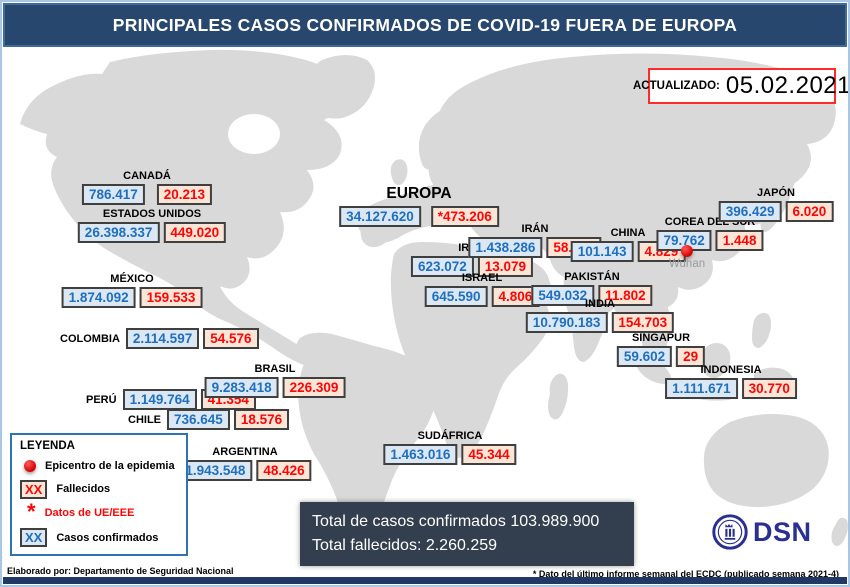  I want to click on country-singapur: SINGAPUR 59.602 29, so click(661, 349).